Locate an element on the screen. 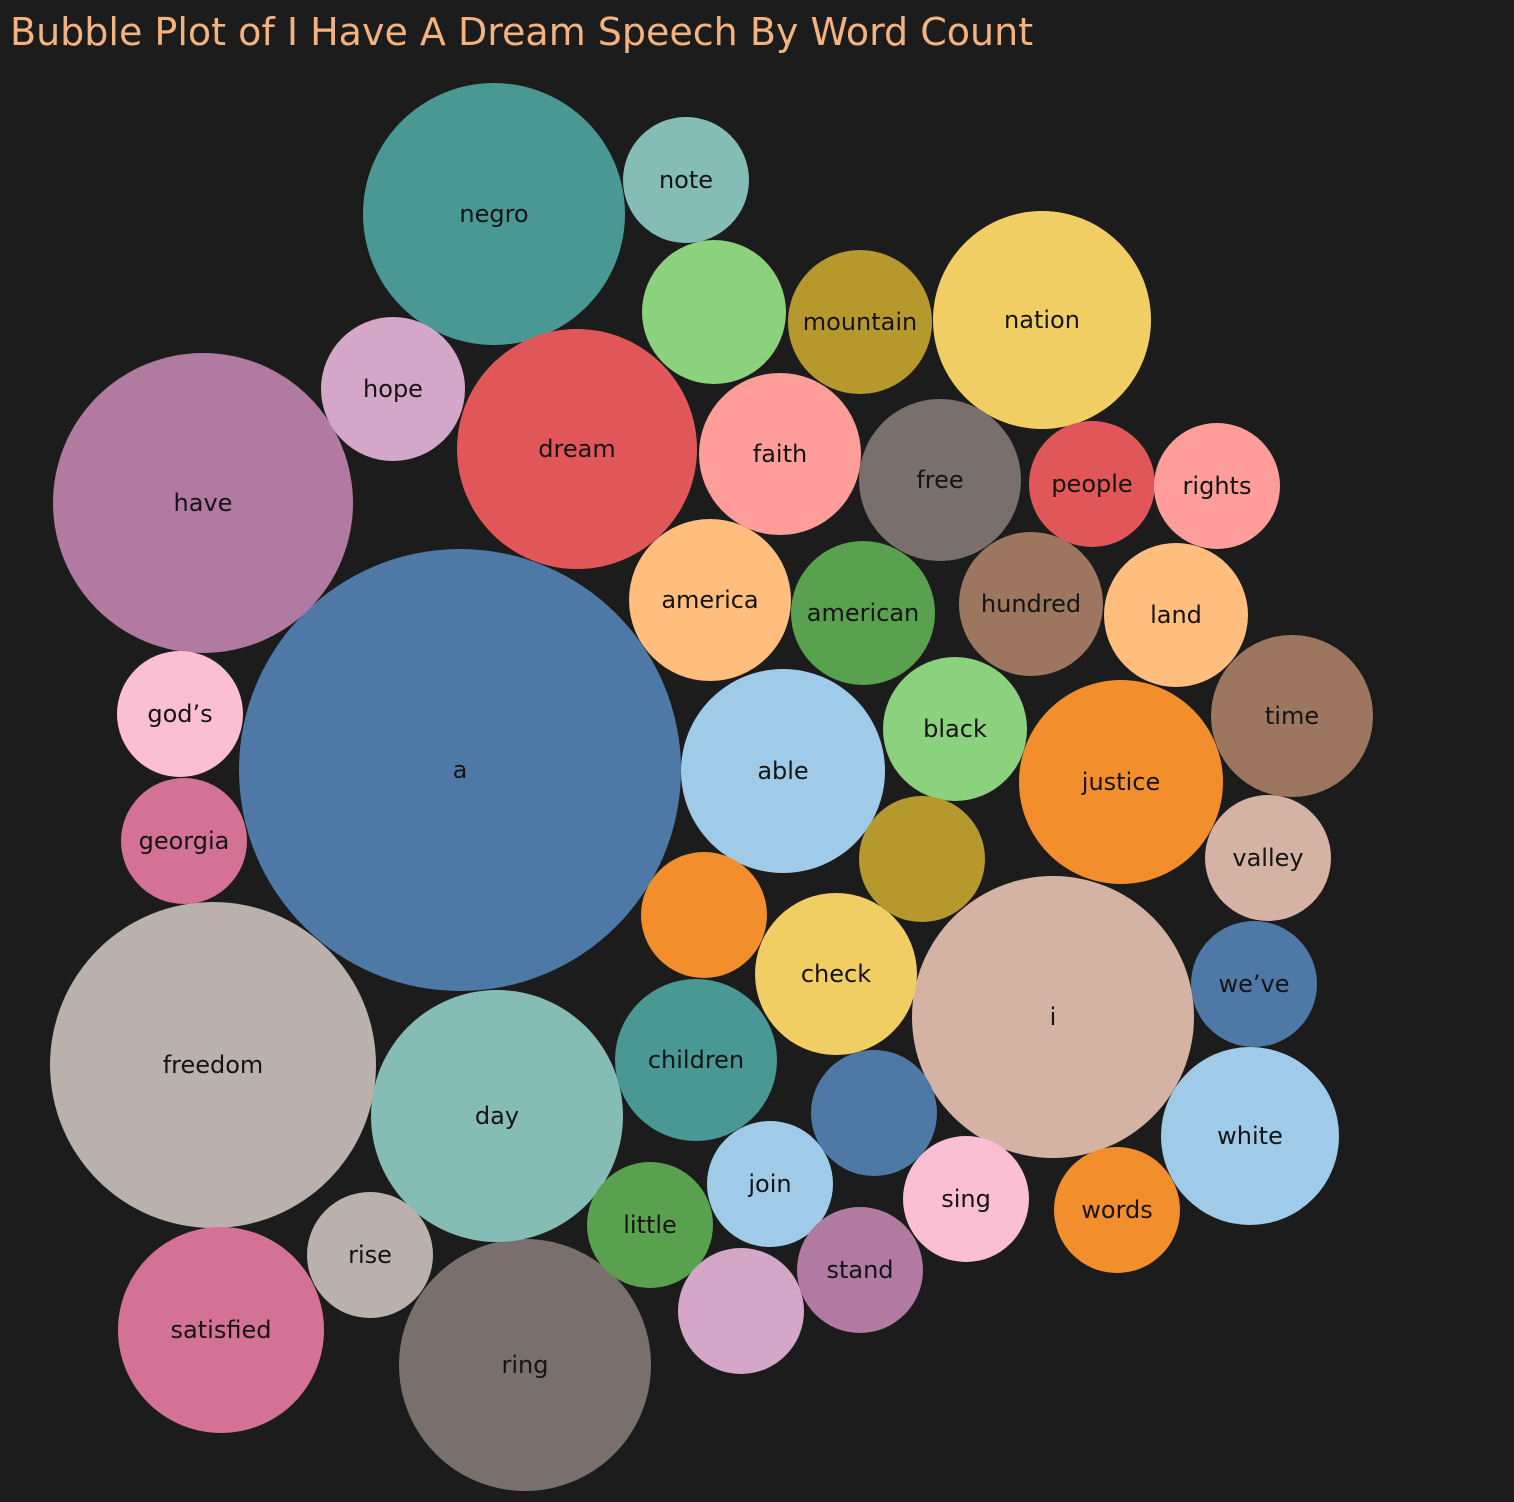 The image size is (1514, 1502). bubble-label: justice is located at coordinates (1120, 782).